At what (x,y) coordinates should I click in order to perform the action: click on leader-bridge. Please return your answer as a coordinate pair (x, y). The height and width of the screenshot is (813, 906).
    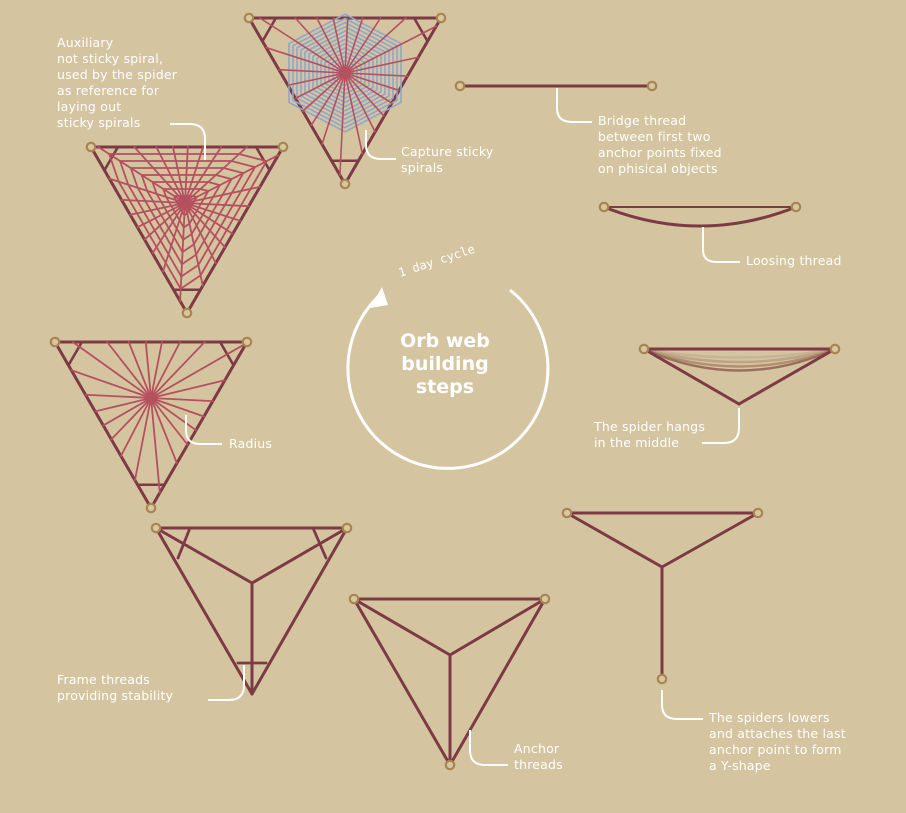
    Looking at the image, I should click on (574, 105).